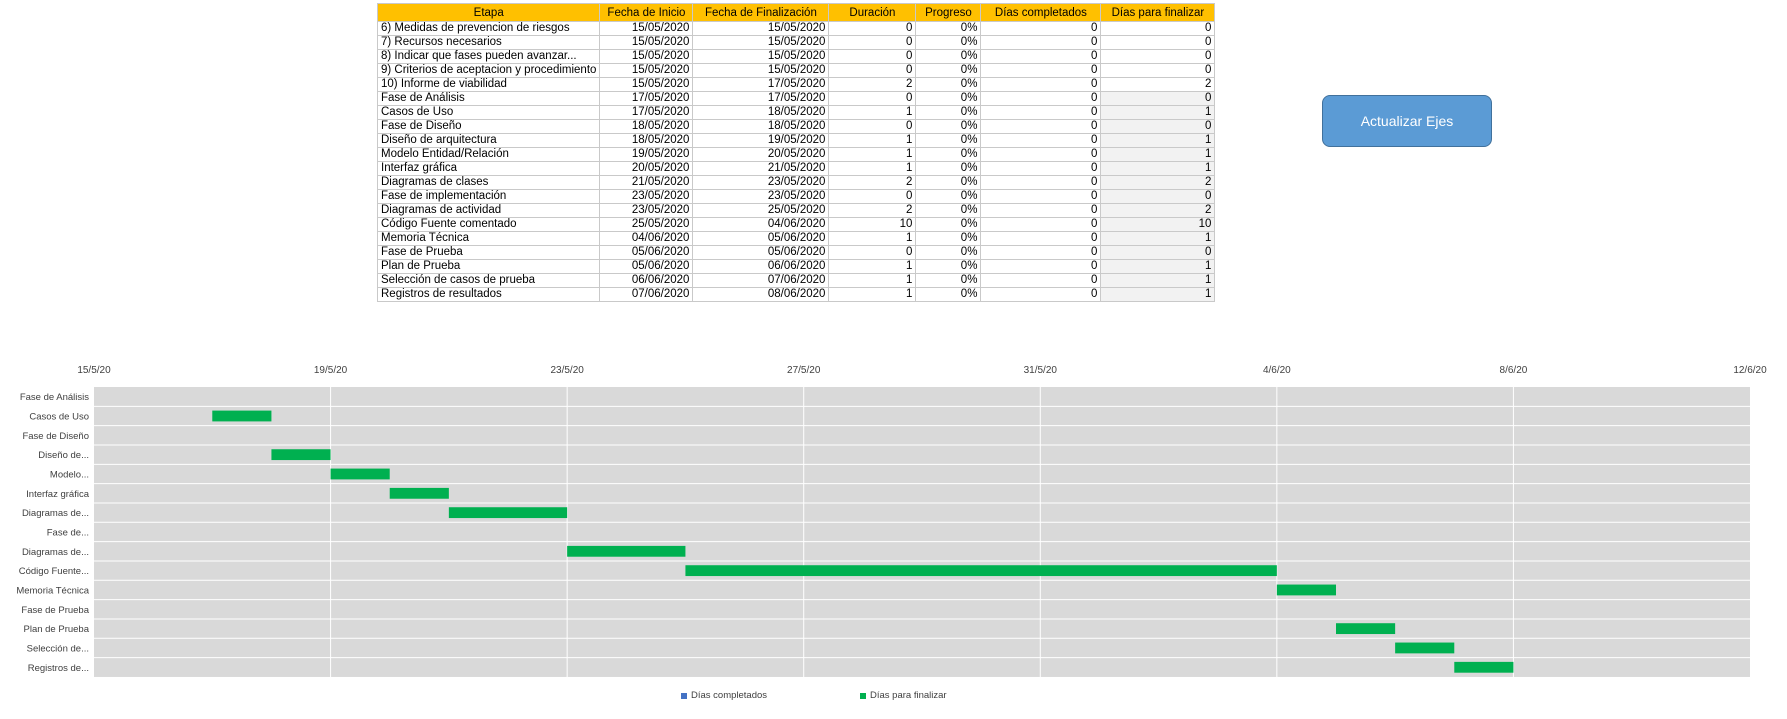 Image resolution: width=1787 pixels, height=719 pixels. What do you see at coordinates (488, 224) in the screenshot?
I see `table-cell: Código Fuente comentado` at bounding box center [488, 224].